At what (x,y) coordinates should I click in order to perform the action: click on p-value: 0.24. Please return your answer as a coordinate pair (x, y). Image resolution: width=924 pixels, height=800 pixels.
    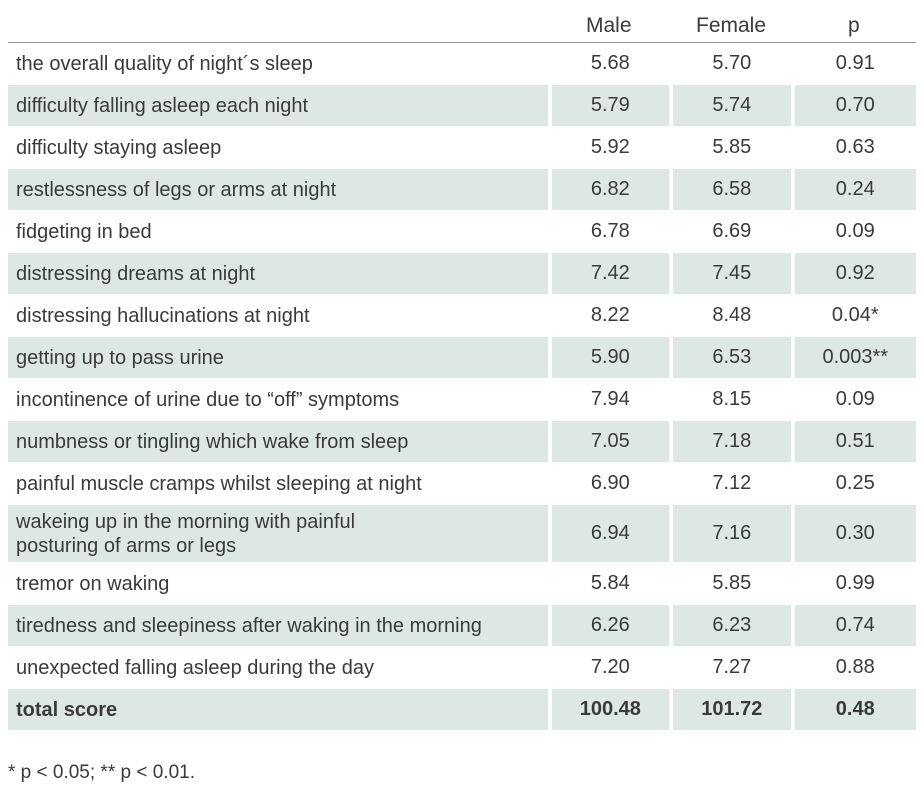
    Looking at the image, I should click on (855, 189).